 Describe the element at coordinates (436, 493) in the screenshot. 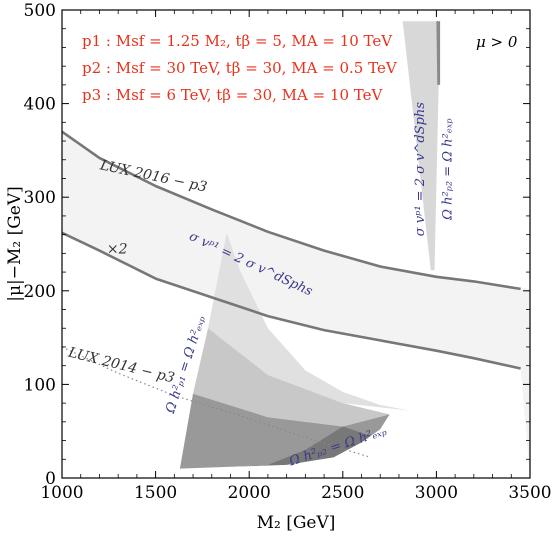

I see `x-tick-label: 3000` at that location.